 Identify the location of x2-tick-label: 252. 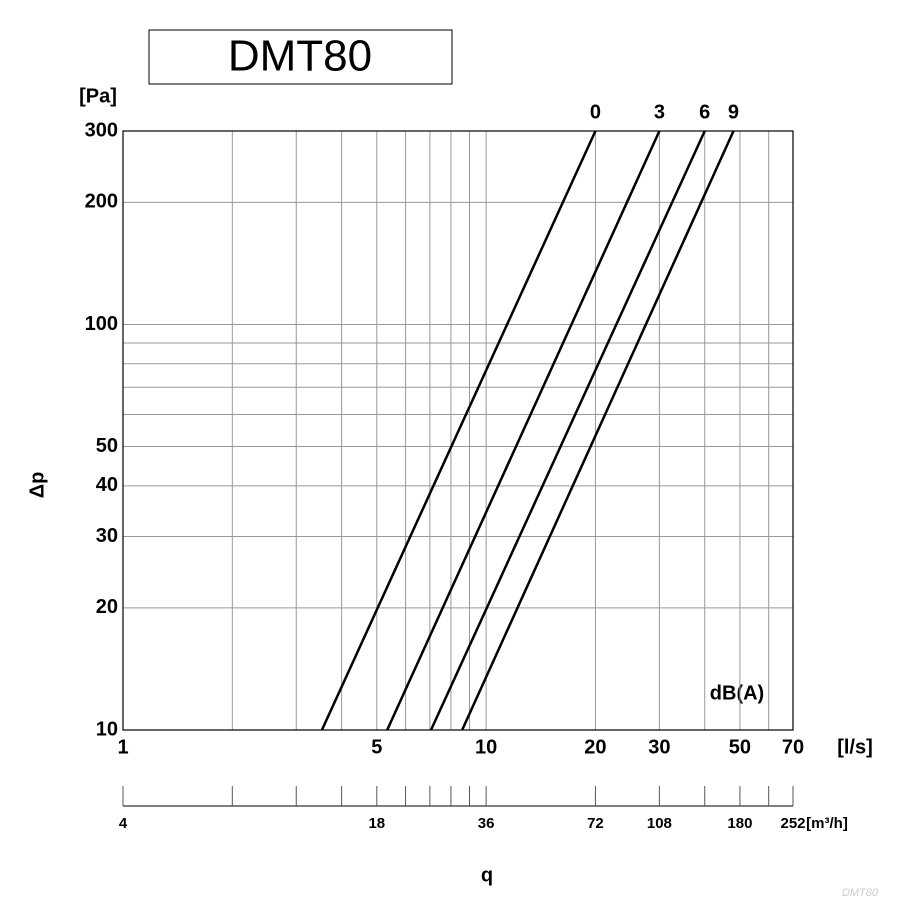
(792, 823).